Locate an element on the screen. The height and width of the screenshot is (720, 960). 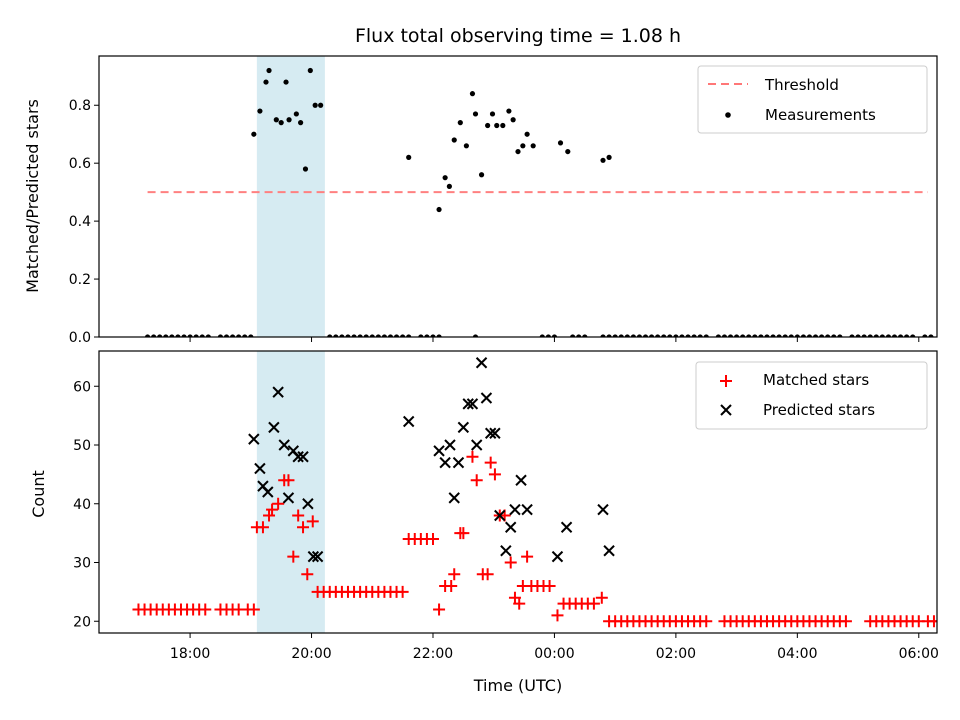
bottom-x-ticks: 18:00 20:00 22:00 00:00 02:00 04:00 06:00 is located at coordinates (554, 647).